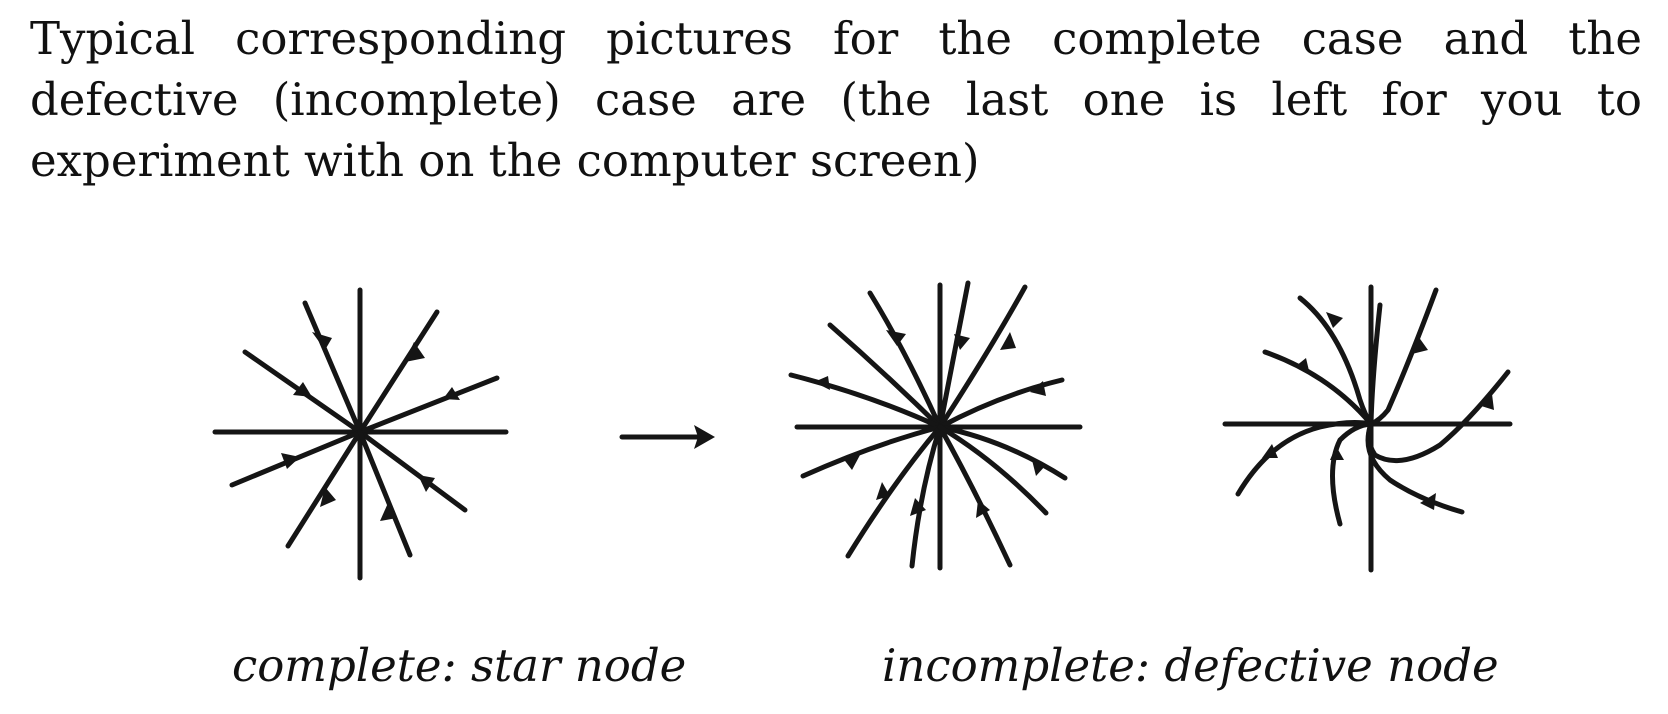  I want to click on mid-line-v2, so click(954, 355).